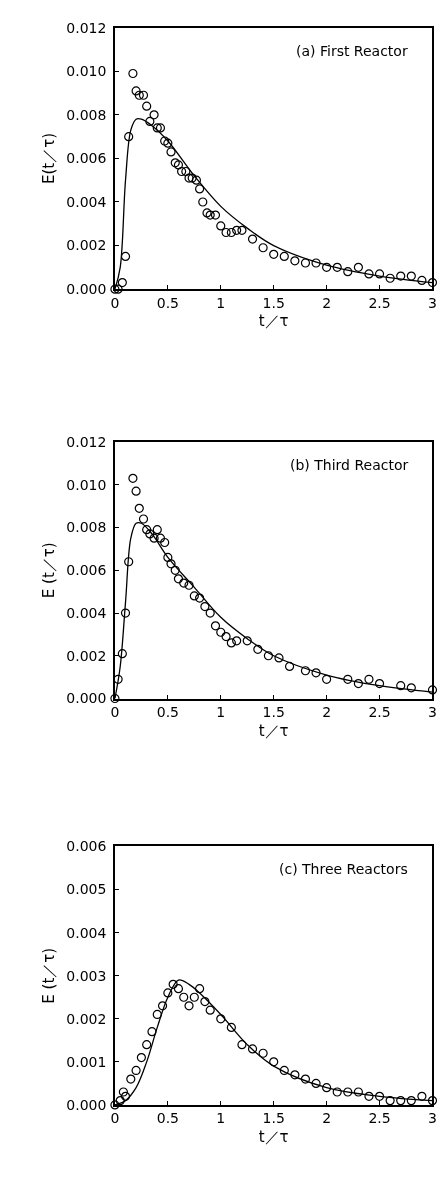 This screenshot has height=1181, width=443. What do you see at coordinates (86, 889) in the screenshot?
I see `y-tick-label: 0.005` at bounding box center [86, 889].